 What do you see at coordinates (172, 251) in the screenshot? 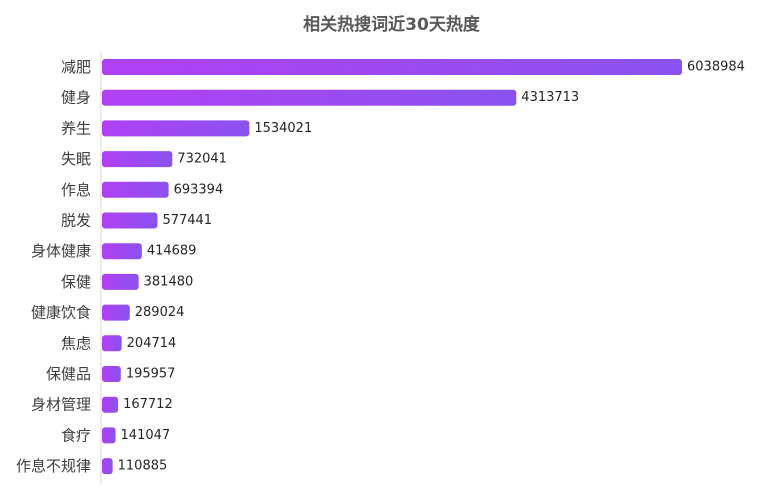
I see `value-label-6: 414689` at bounding box center [172, 251].